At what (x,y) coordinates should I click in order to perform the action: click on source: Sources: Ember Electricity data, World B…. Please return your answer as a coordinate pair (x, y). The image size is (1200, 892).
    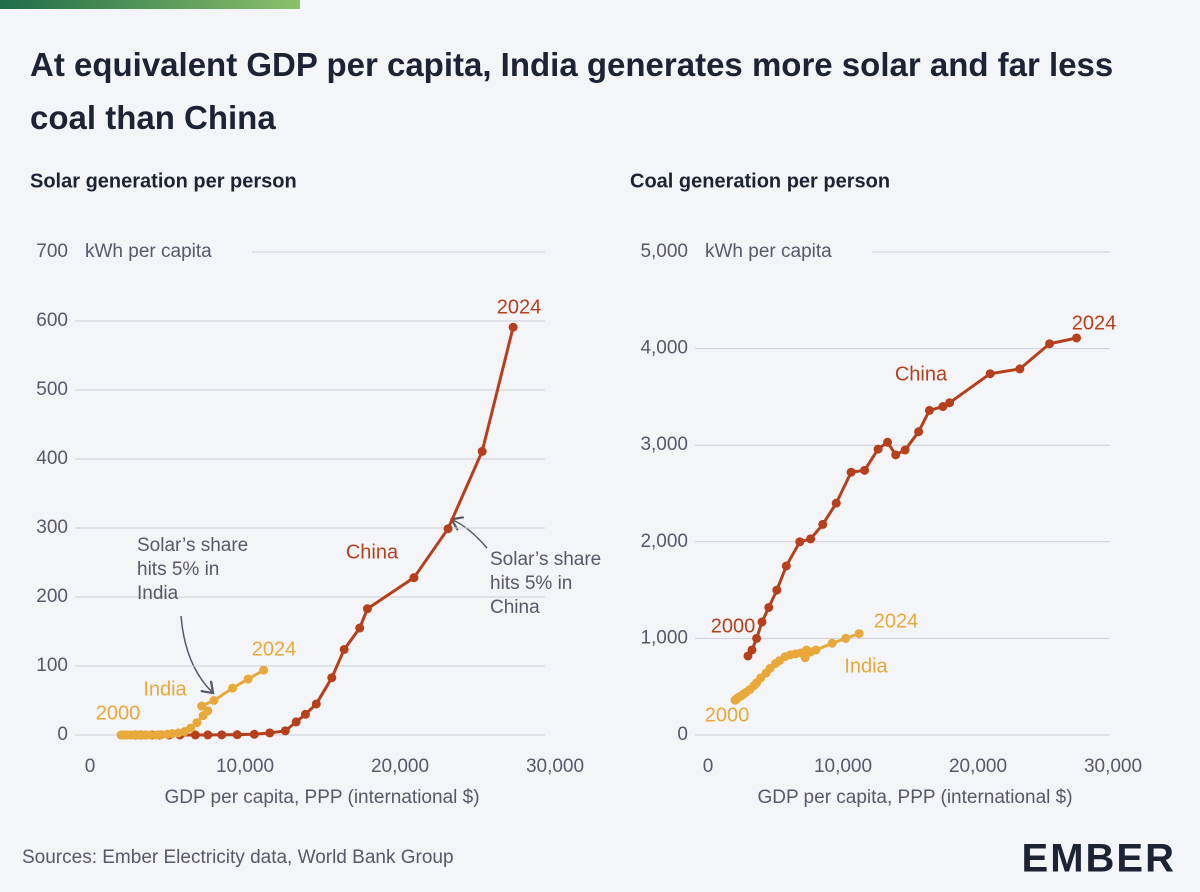
    Looking at the image, I should click on (238, 857).